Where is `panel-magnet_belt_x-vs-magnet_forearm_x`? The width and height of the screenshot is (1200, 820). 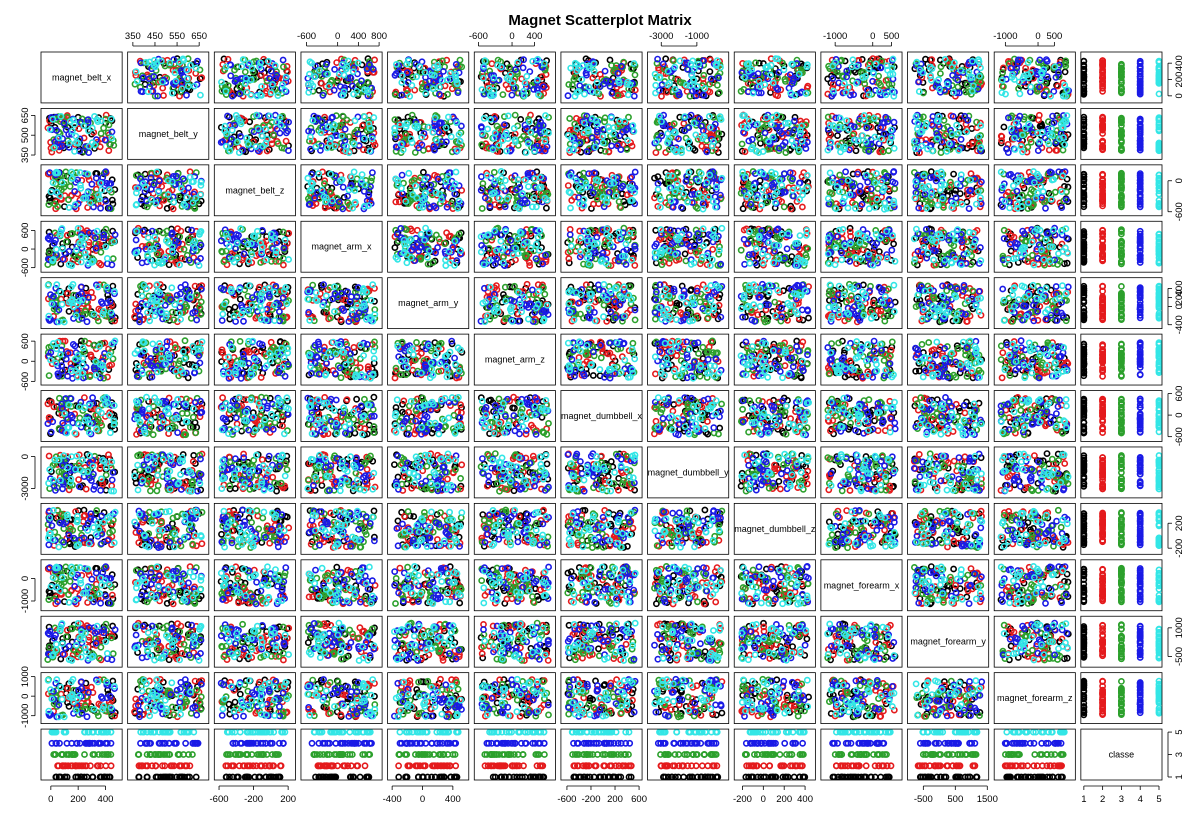
panel-magnet_belt_x-vs-magnet_forearm_x is located at coordinates (861, 77).